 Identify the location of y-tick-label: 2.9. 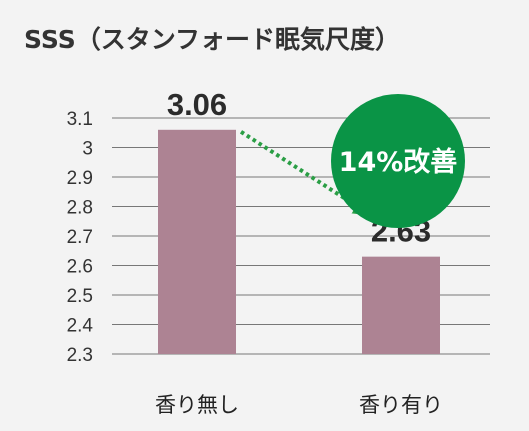
(80, 178).